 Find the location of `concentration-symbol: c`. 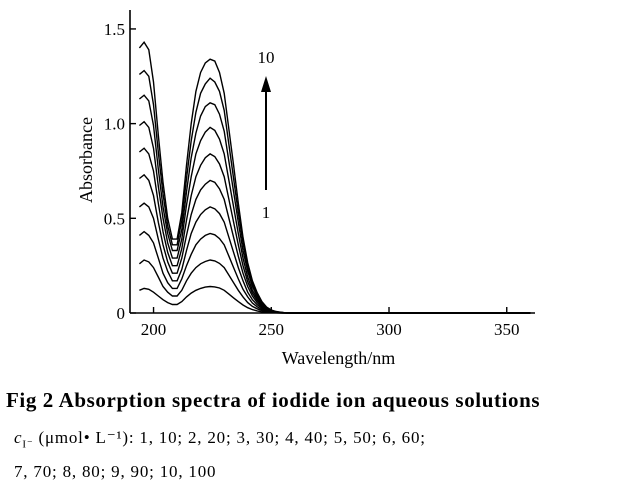

concentration-symbol: c is located at coordinates (18, 437).